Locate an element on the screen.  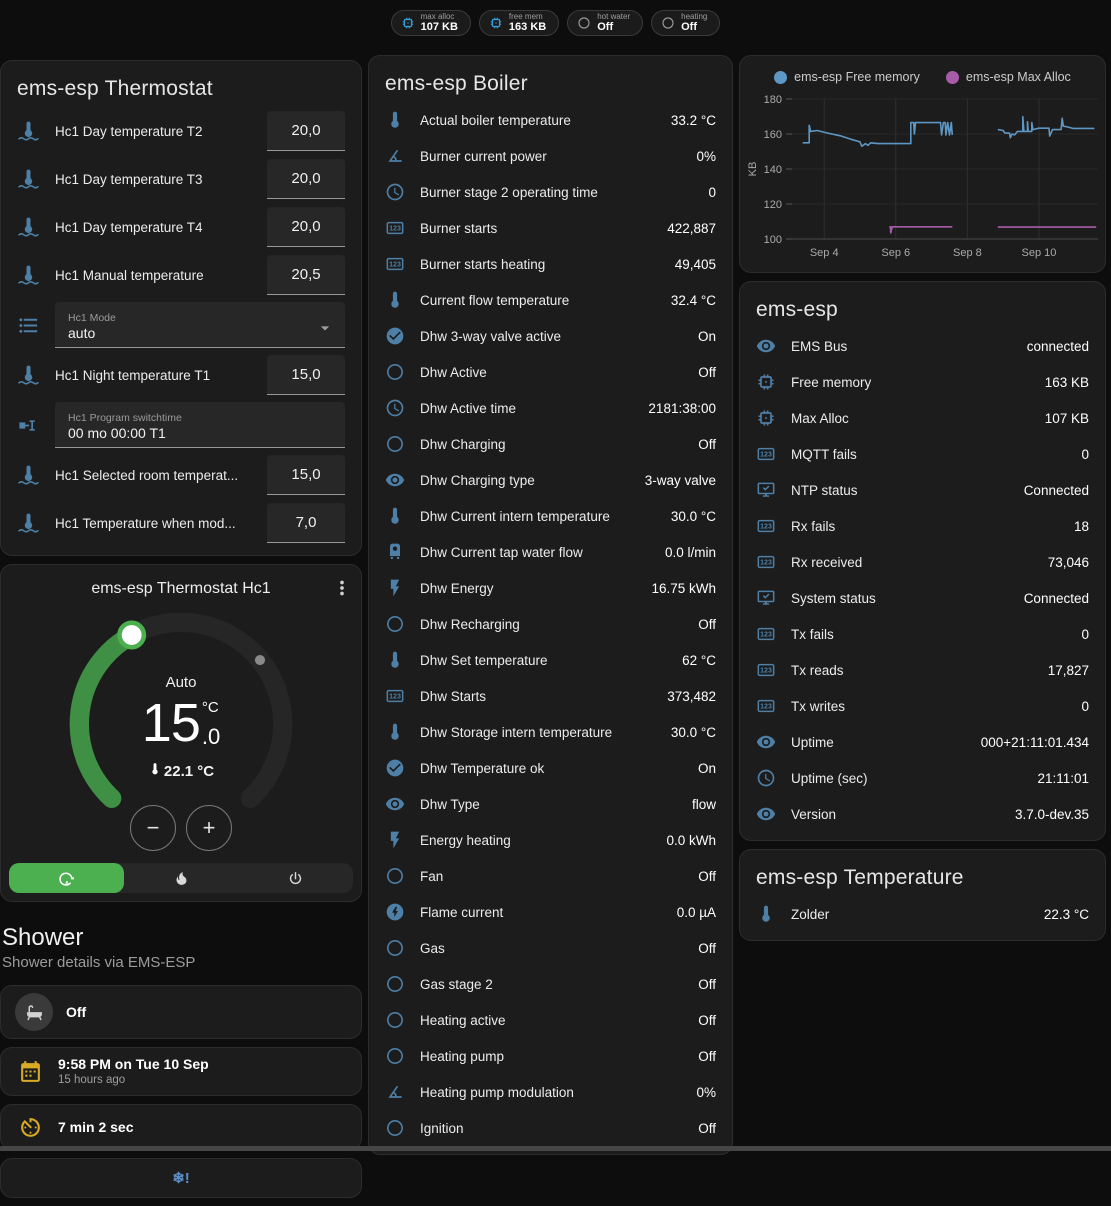
svg-text: Sep 6 is located at coordinates (895, 253).